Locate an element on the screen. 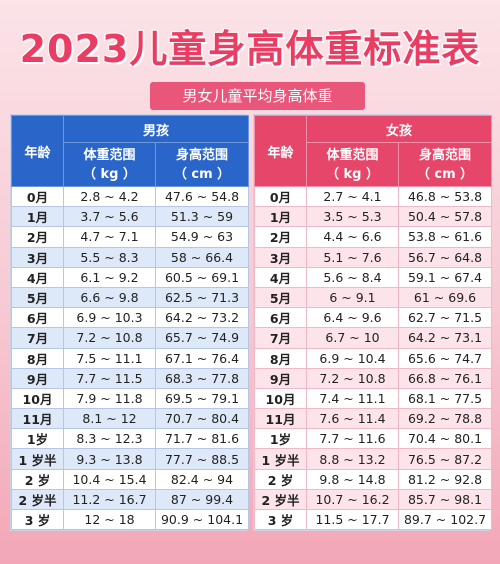 This screenshot has width=500, height=564. table-row: 4月 5.6 ~ 8.4 59.1 ~ 67.4 is located at coordinates (373, 277).